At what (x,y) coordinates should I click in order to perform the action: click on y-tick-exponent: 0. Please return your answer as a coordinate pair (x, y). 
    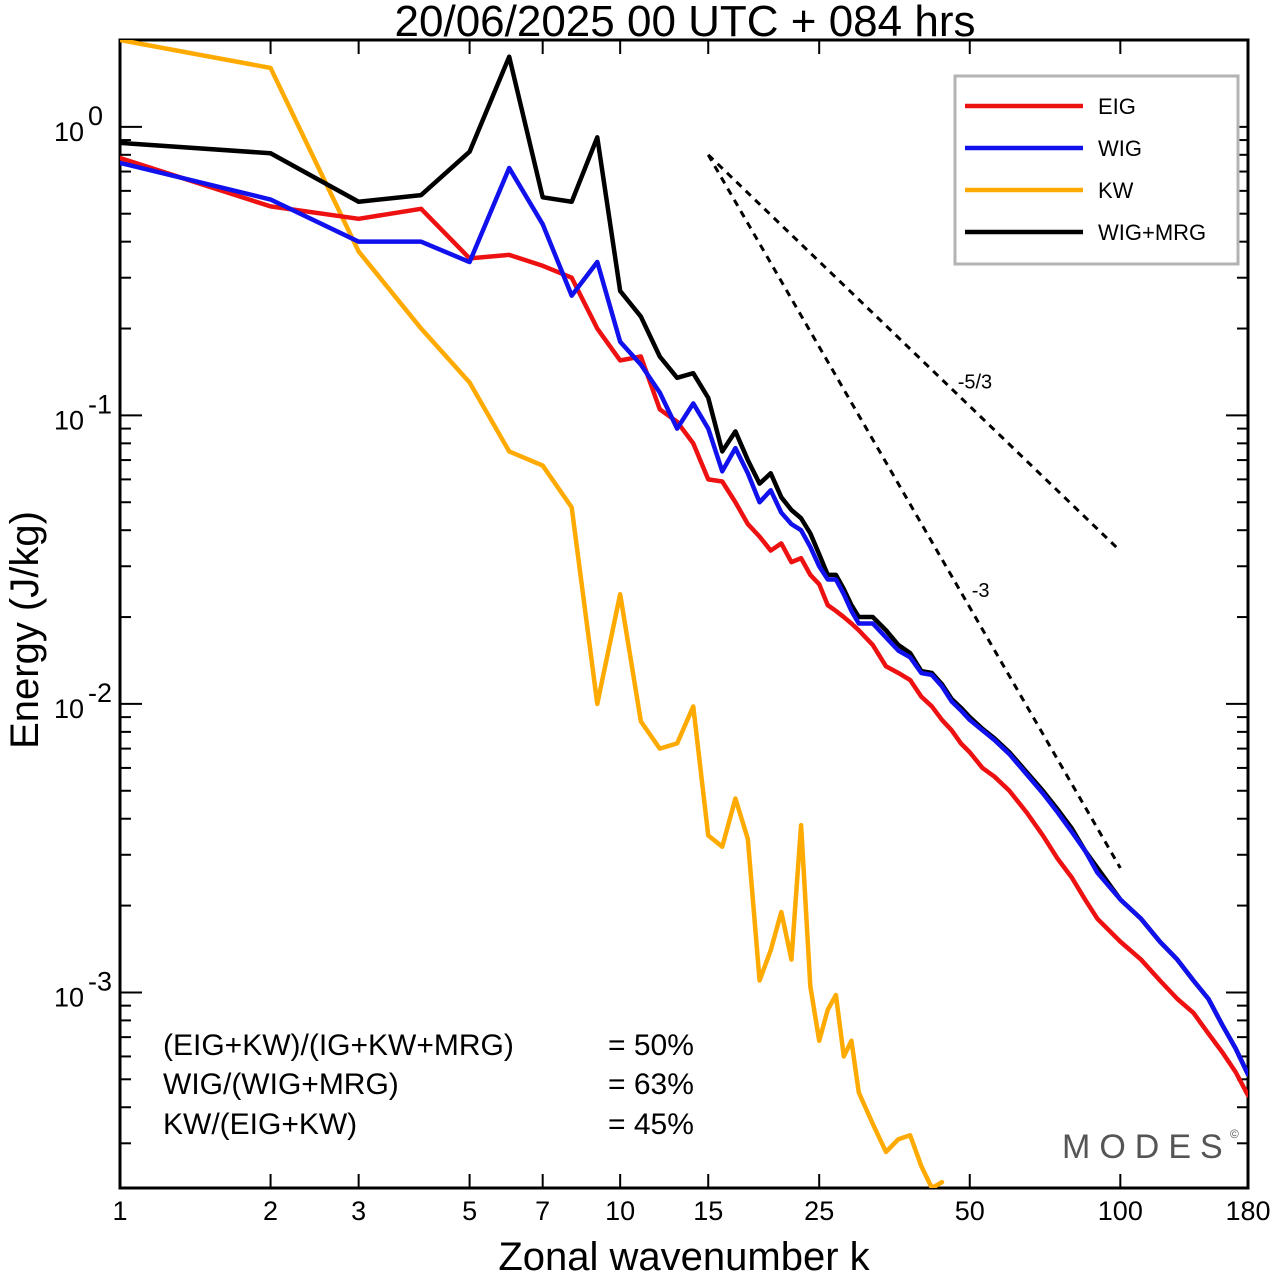
    Looking at the image, I should click on (95, 116).